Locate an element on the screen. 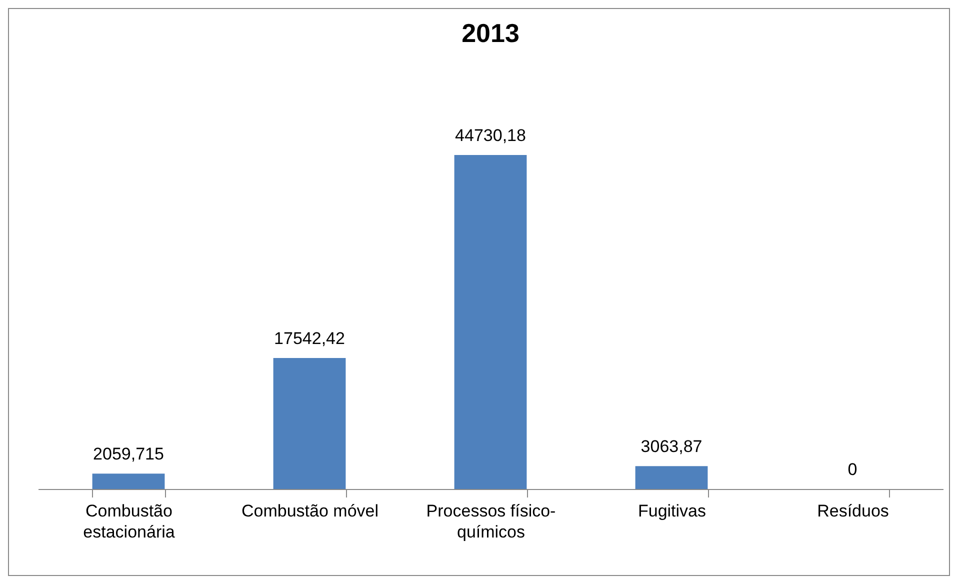 The height and width of the screenshot is (583, 956). x-tick-label: Combustão estacionária is located at coordinates (129, 522).